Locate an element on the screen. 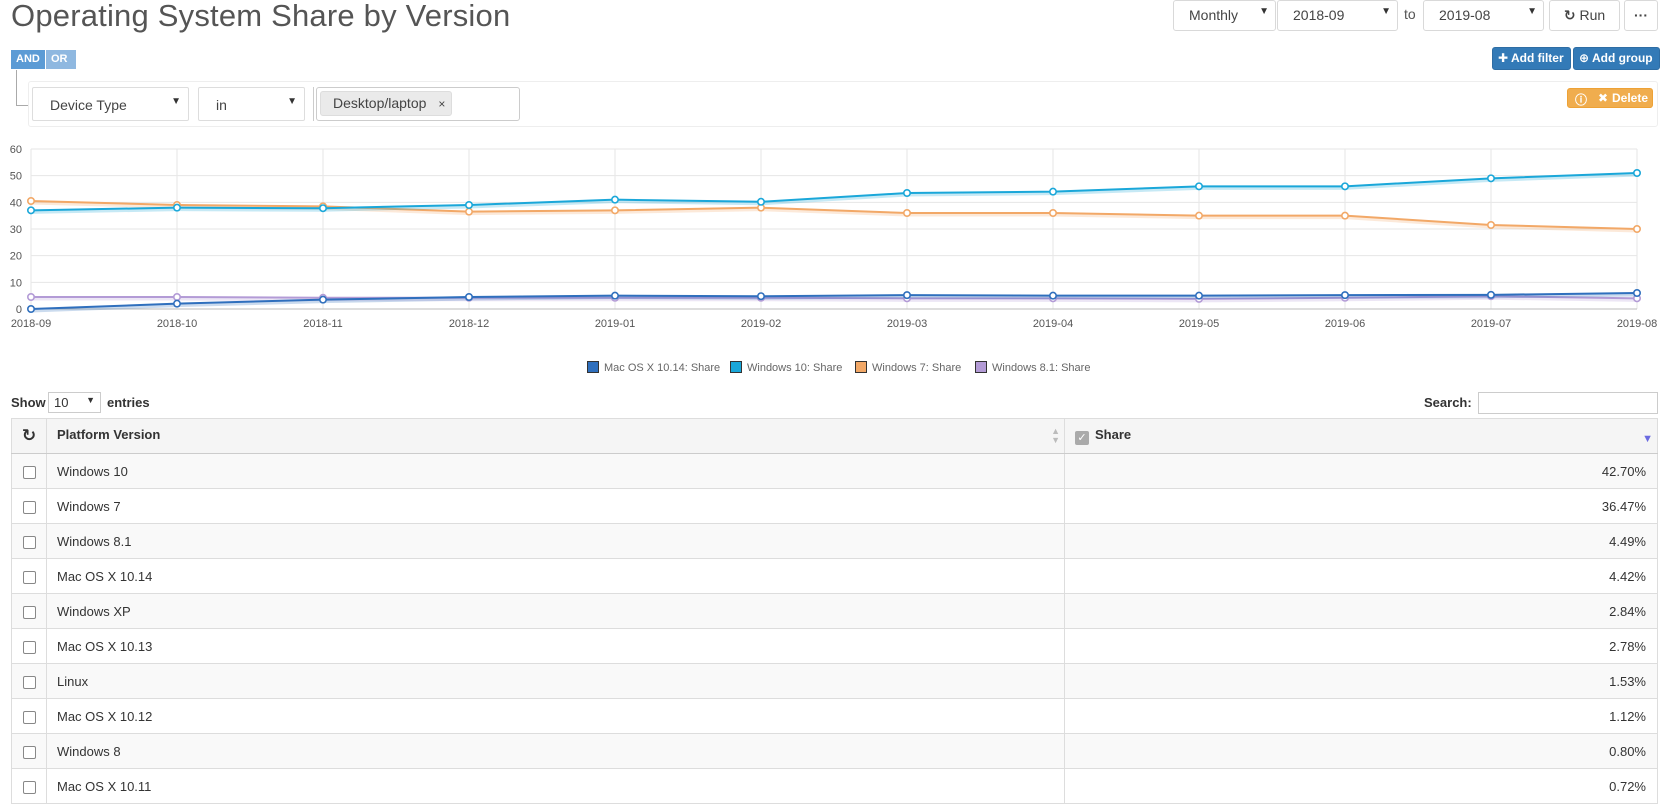 This screenshot has width=1672, height=807. checkbox-checked-icon: ✓ is located at coordinates (1082, 438).